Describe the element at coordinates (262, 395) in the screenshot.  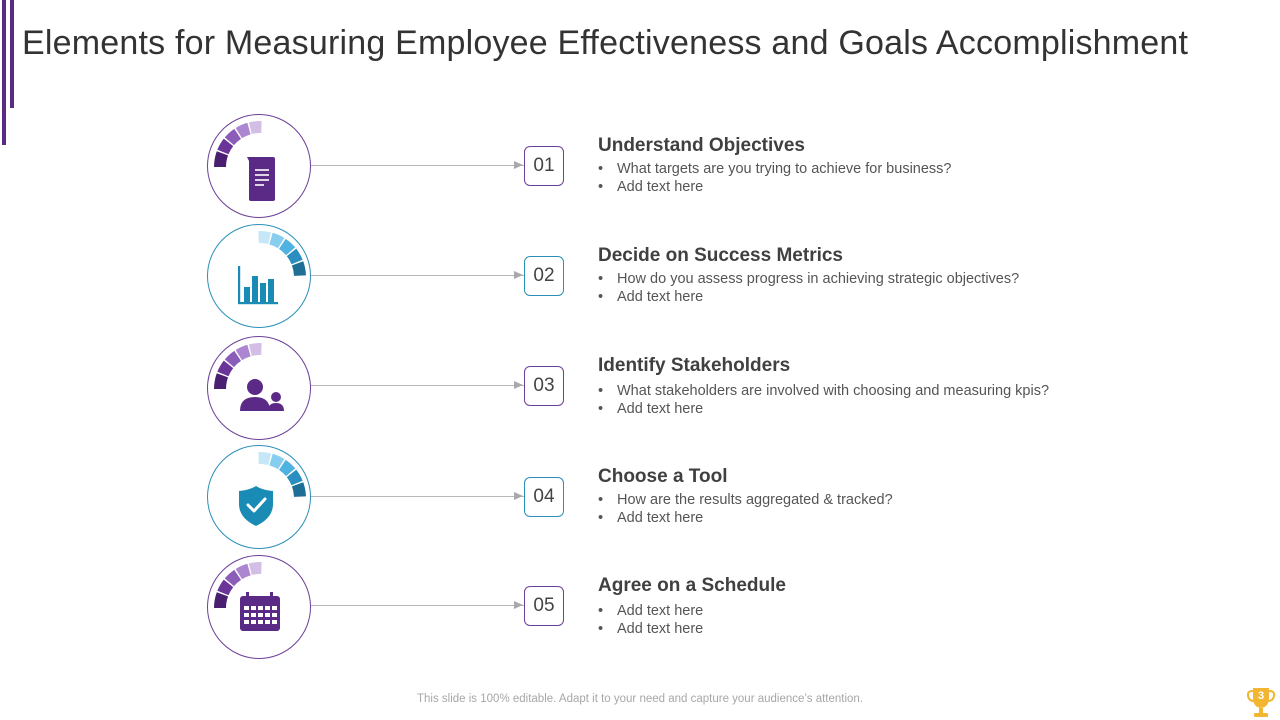
I see `people-icon` at that location.